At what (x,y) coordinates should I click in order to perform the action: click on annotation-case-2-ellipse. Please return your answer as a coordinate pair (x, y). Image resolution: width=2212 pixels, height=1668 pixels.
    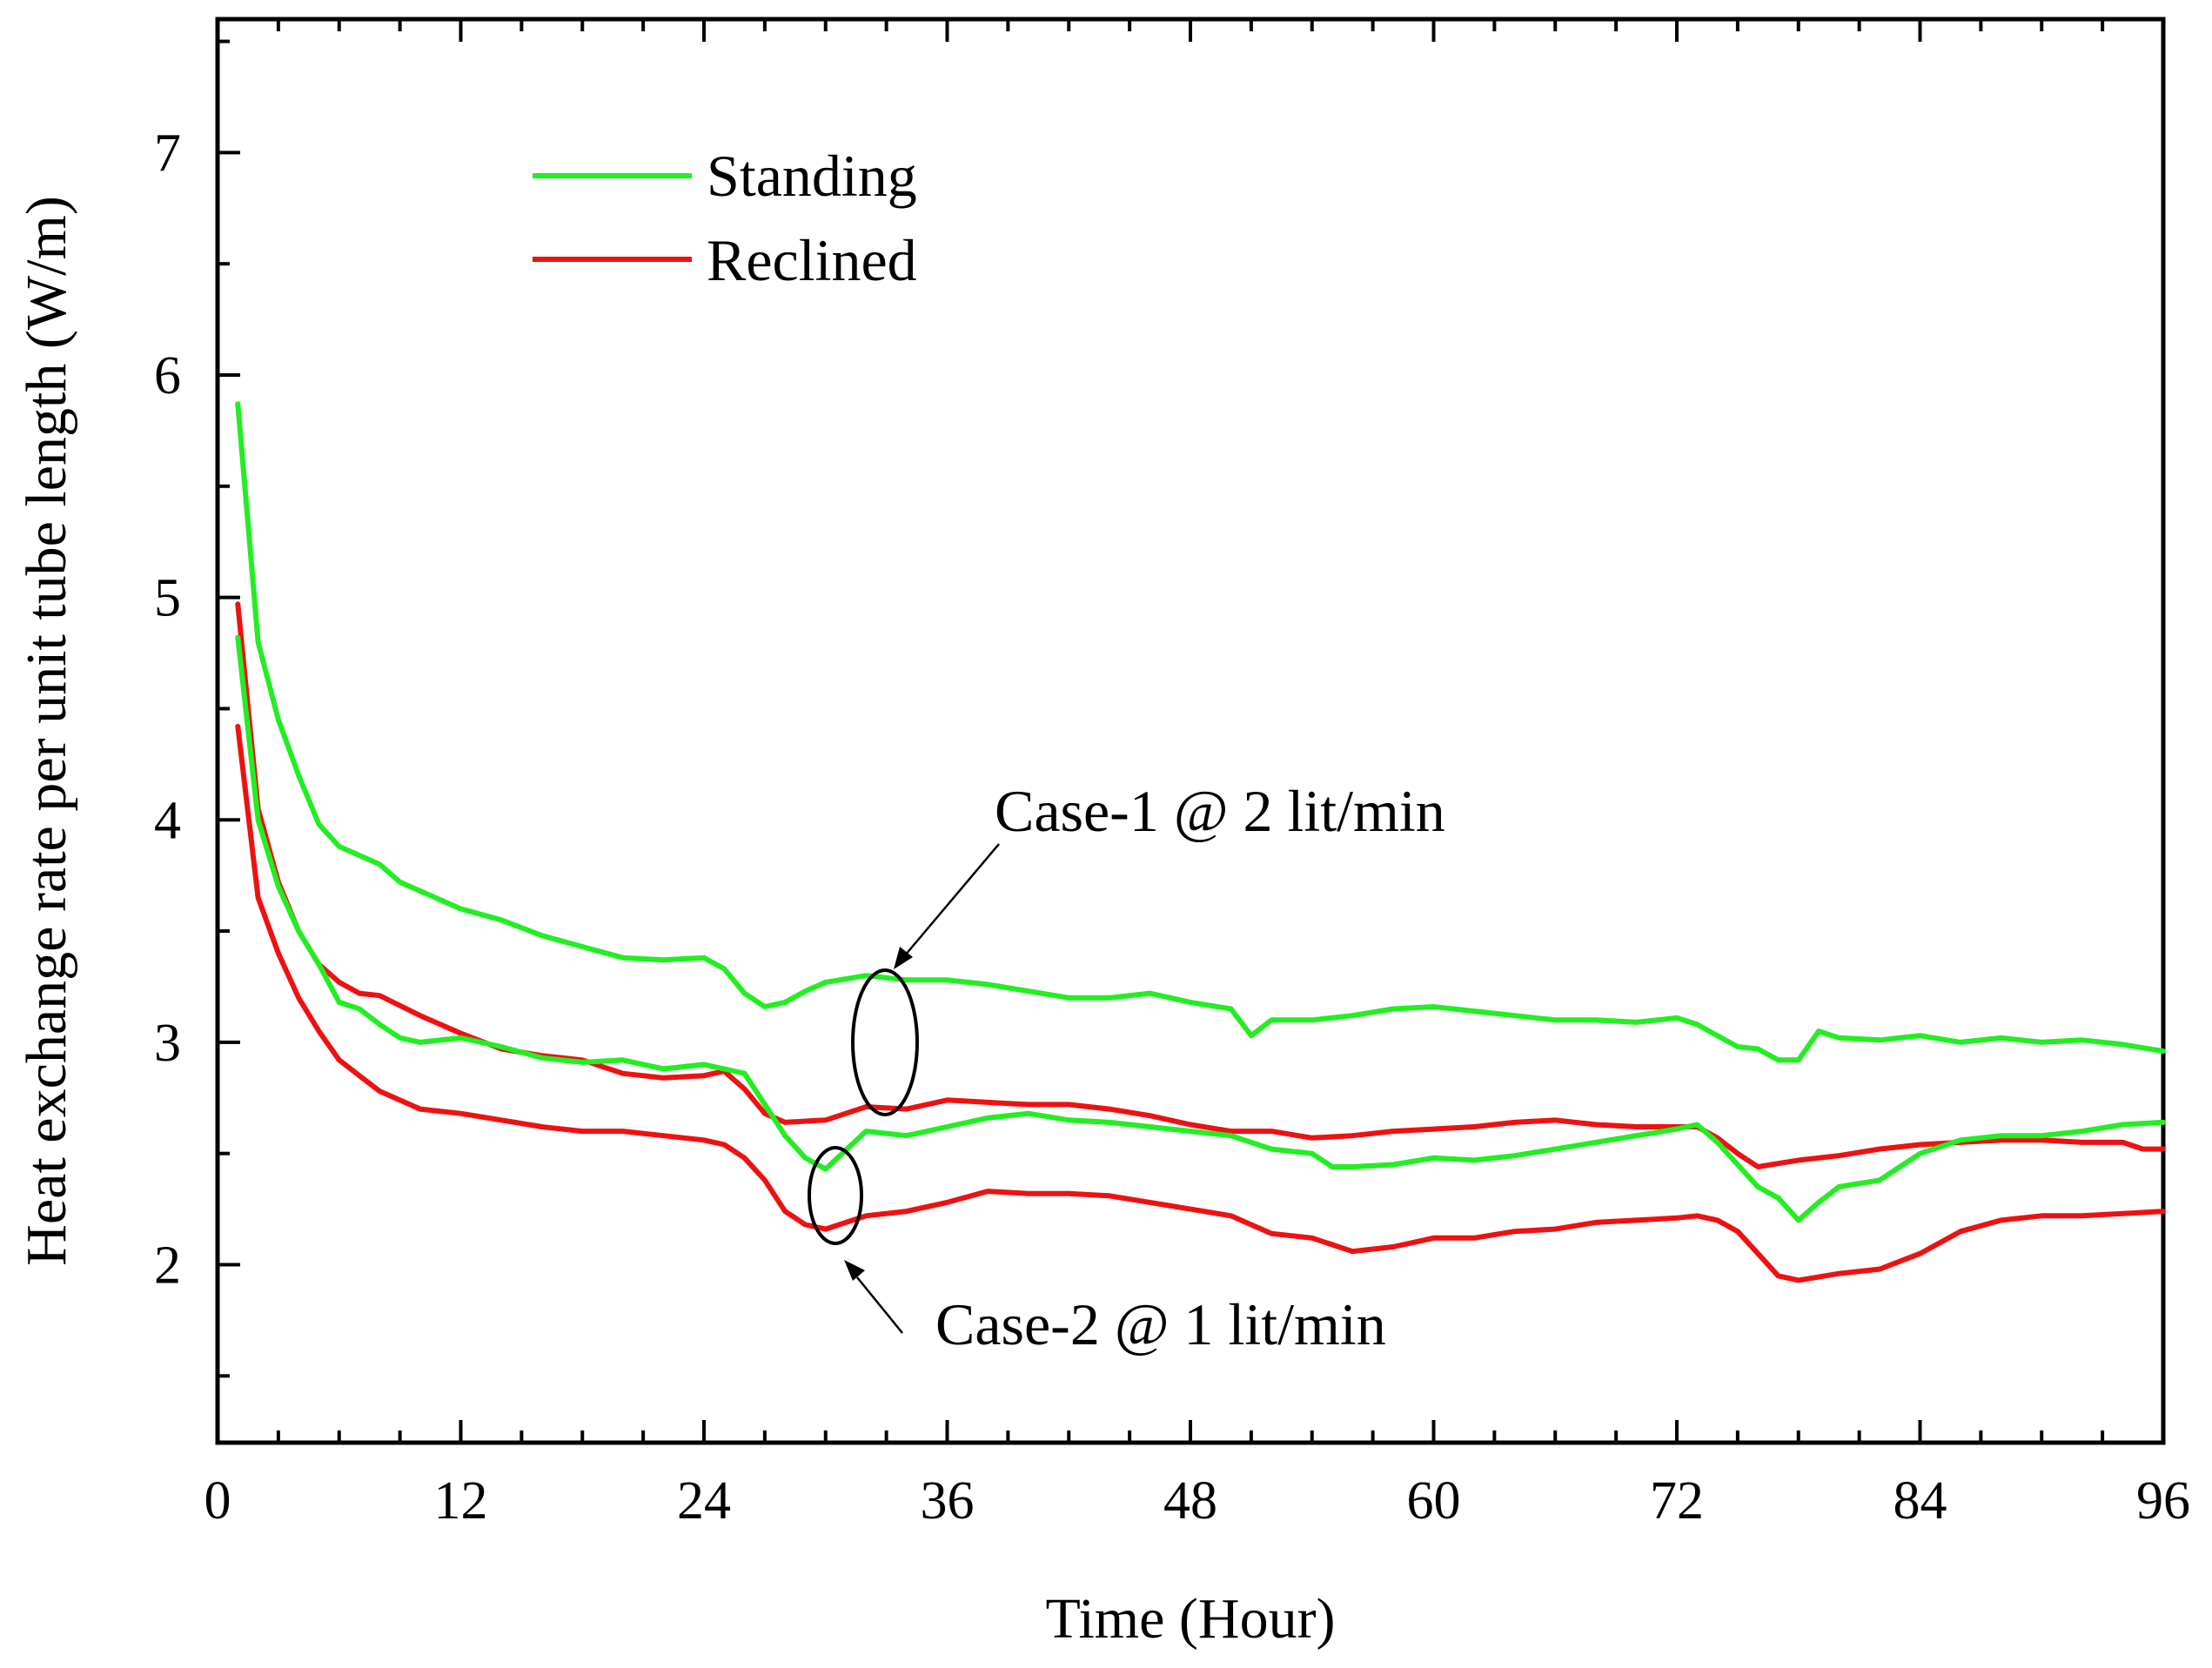
    Looking at the image, I should click on (835, 1195).